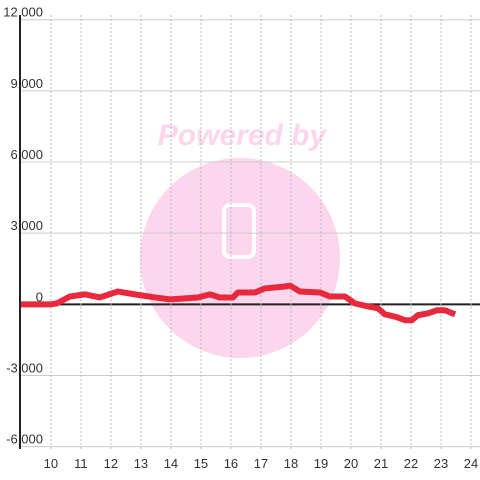  Describe the element at coordinates (26, 83) in the screenshot. I see `y-tick-label: 9,000` at that location.